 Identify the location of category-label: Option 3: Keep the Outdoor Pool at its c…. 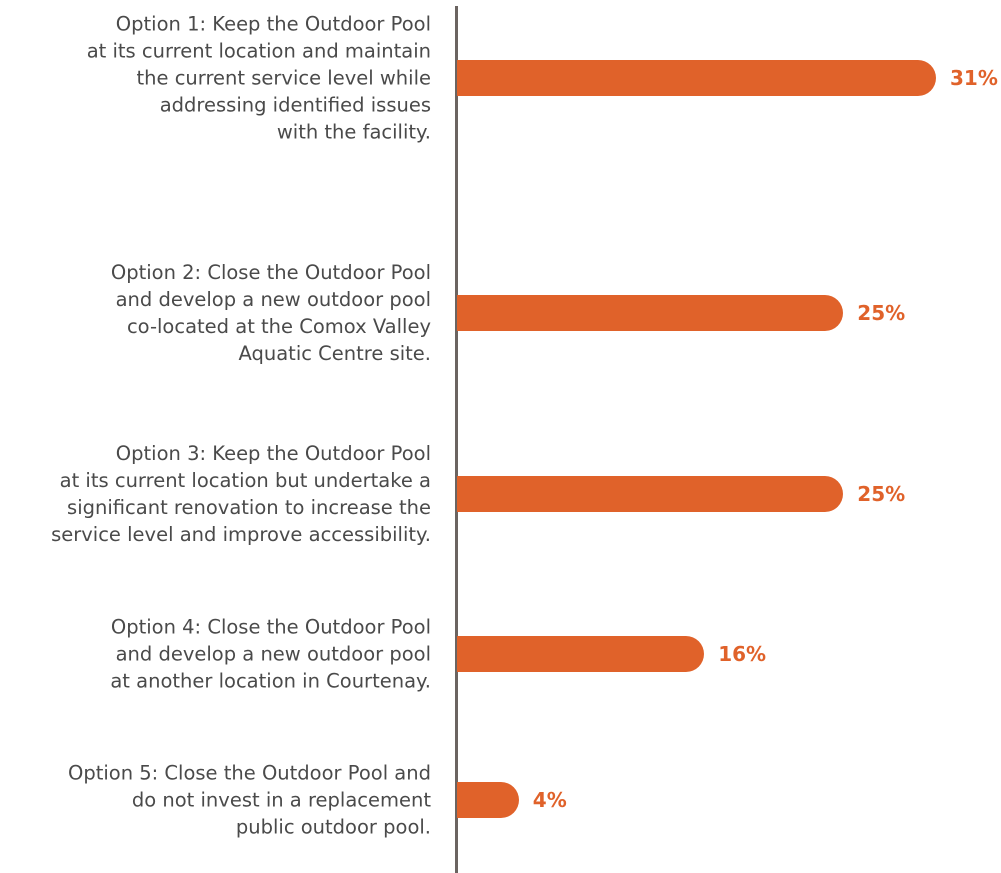
(241, 494).